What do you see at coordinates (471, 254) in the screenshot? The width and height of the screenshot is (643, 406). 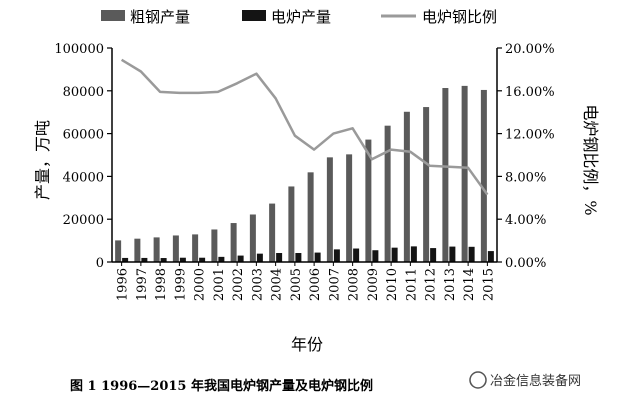 I see `bar-eaf-2014` at bounding box center [471, 254].